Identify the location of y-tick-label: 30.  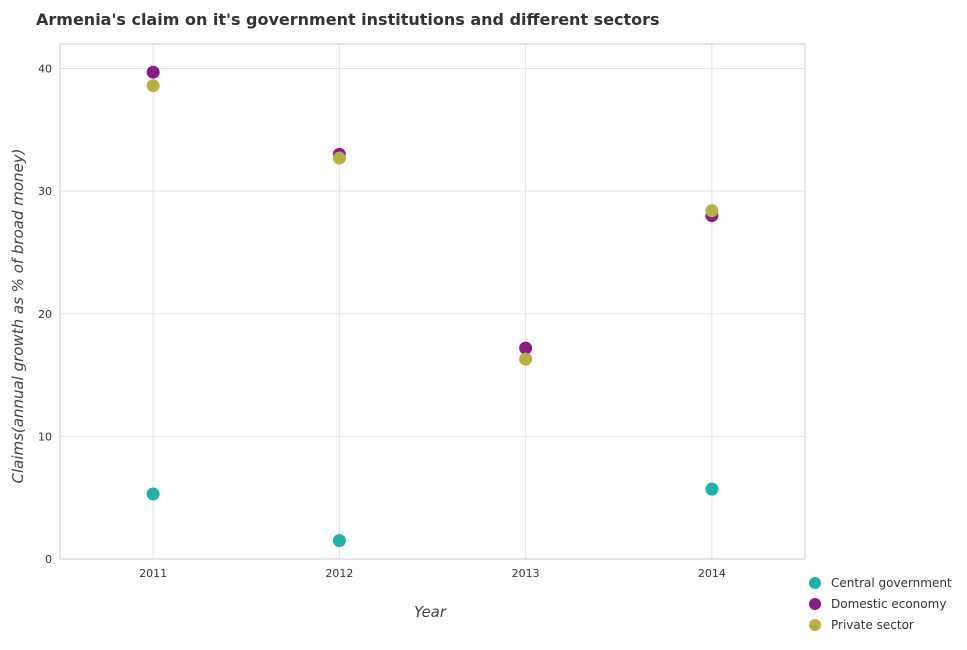
(45, 191).